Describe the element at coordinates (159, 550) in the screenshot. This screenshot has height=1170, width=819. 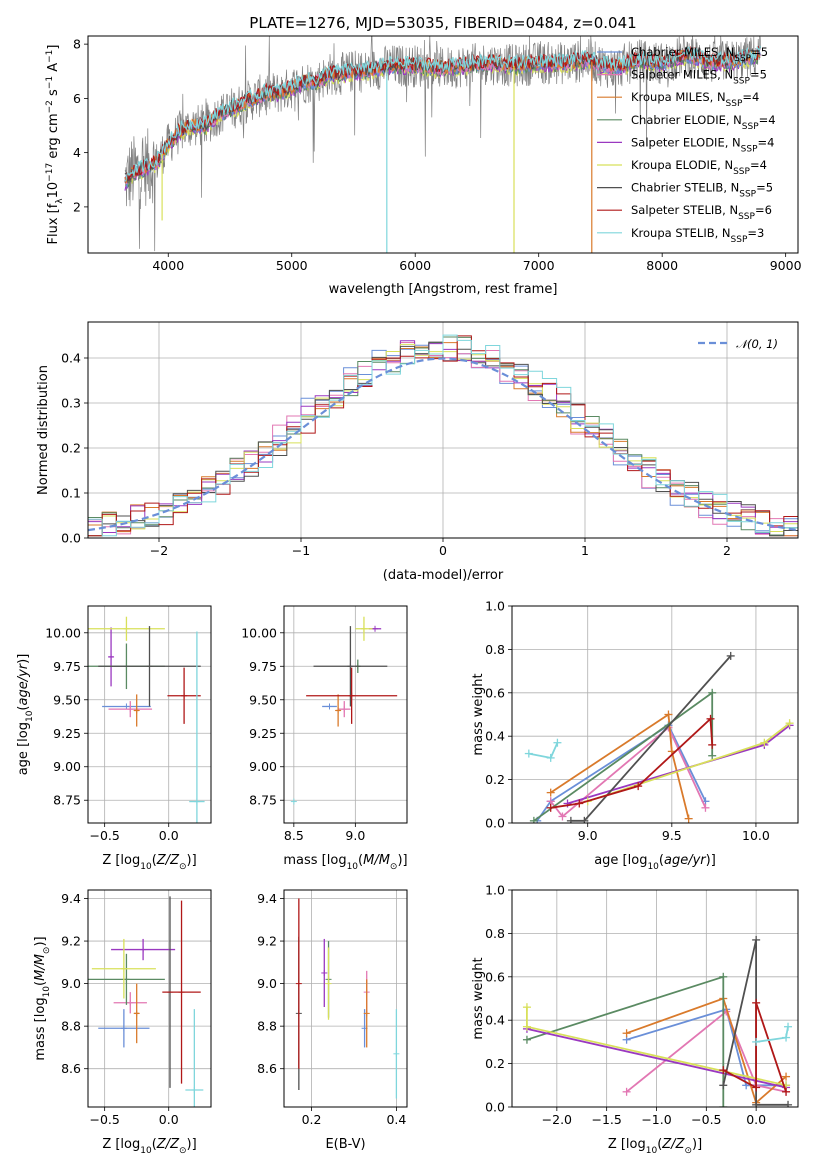
I see `x-tick-label: −2` at that location.